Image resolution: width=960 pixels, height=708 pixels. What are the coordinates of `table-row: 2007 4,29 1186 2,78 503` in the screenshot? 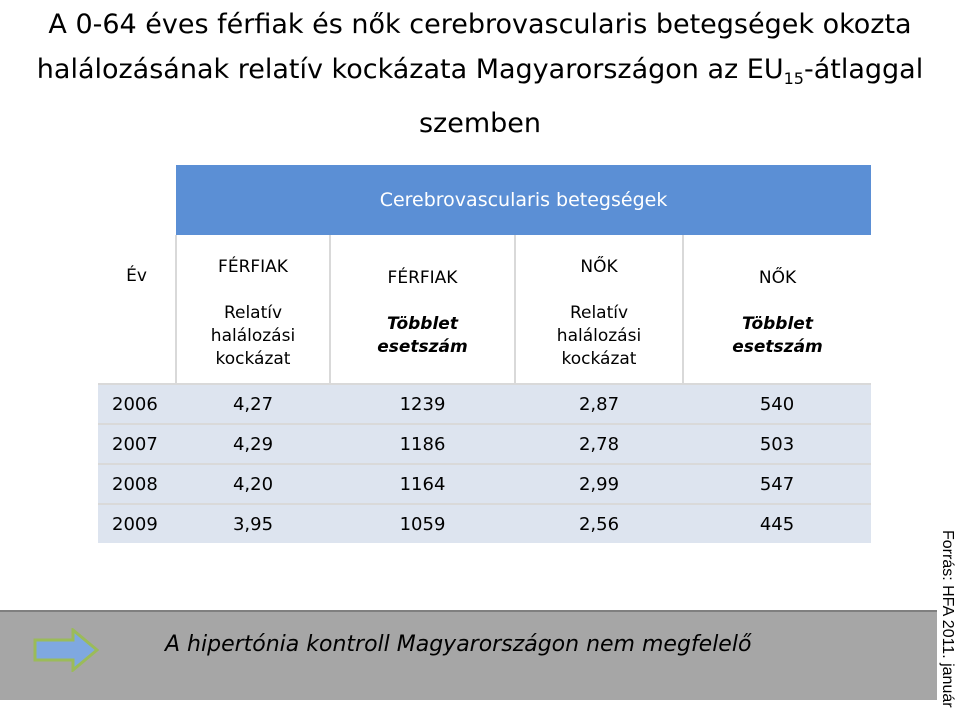 It's located at (485, 443).